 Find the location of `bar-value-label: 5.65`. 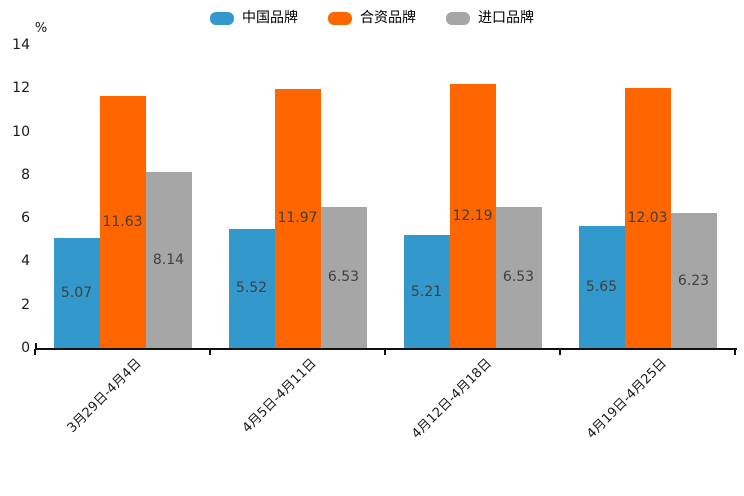

bar-value-label: 5.65 is located at coordinates (601, 286).